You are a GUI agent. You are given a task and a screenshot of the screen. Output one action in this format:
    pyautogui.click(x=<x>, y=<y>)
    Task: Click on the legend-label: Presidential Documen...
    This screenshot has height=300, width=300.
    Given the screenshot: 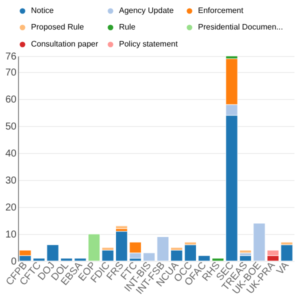 What is the action you would take?
    pyautogui.click(x=240, y=27)
    